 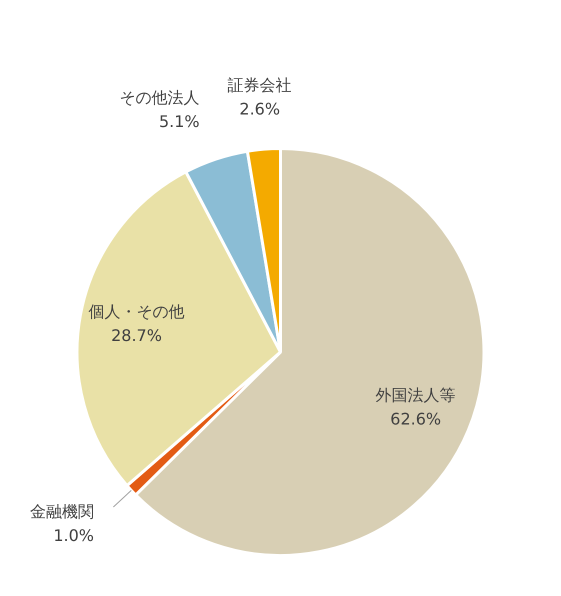 What do you see at coordinates (73, 536) in the screenshot?
I see `data-label: 1.0%` at bounding box center [73, 536].